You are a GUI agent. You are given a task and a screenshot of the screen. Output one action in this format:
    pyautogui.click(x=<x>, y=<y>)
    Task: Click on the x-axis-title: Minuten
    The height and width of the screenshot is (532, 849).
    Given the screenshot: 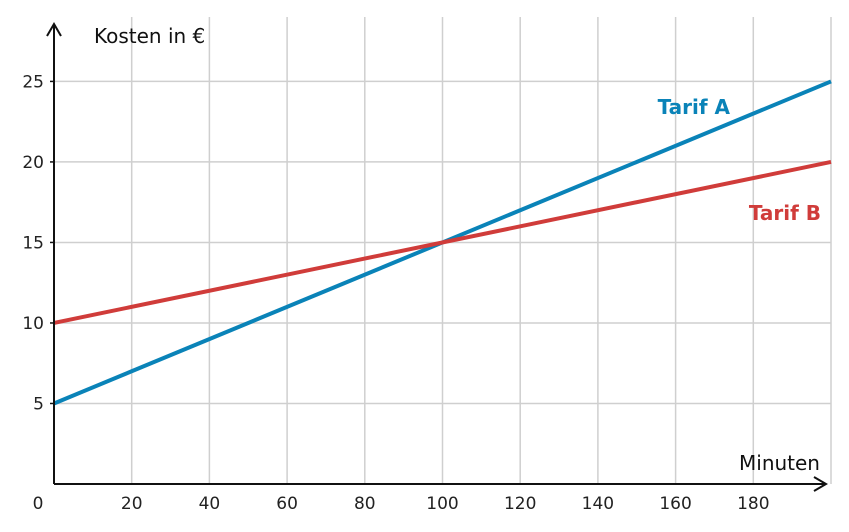 What is the action you would take?
    pyautogui.click(x=779, y=463)
    